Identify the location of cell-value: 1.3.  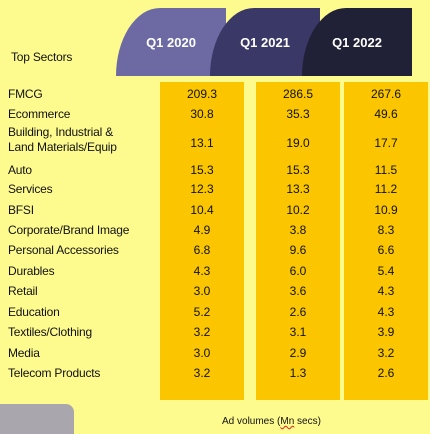
(298, 373).